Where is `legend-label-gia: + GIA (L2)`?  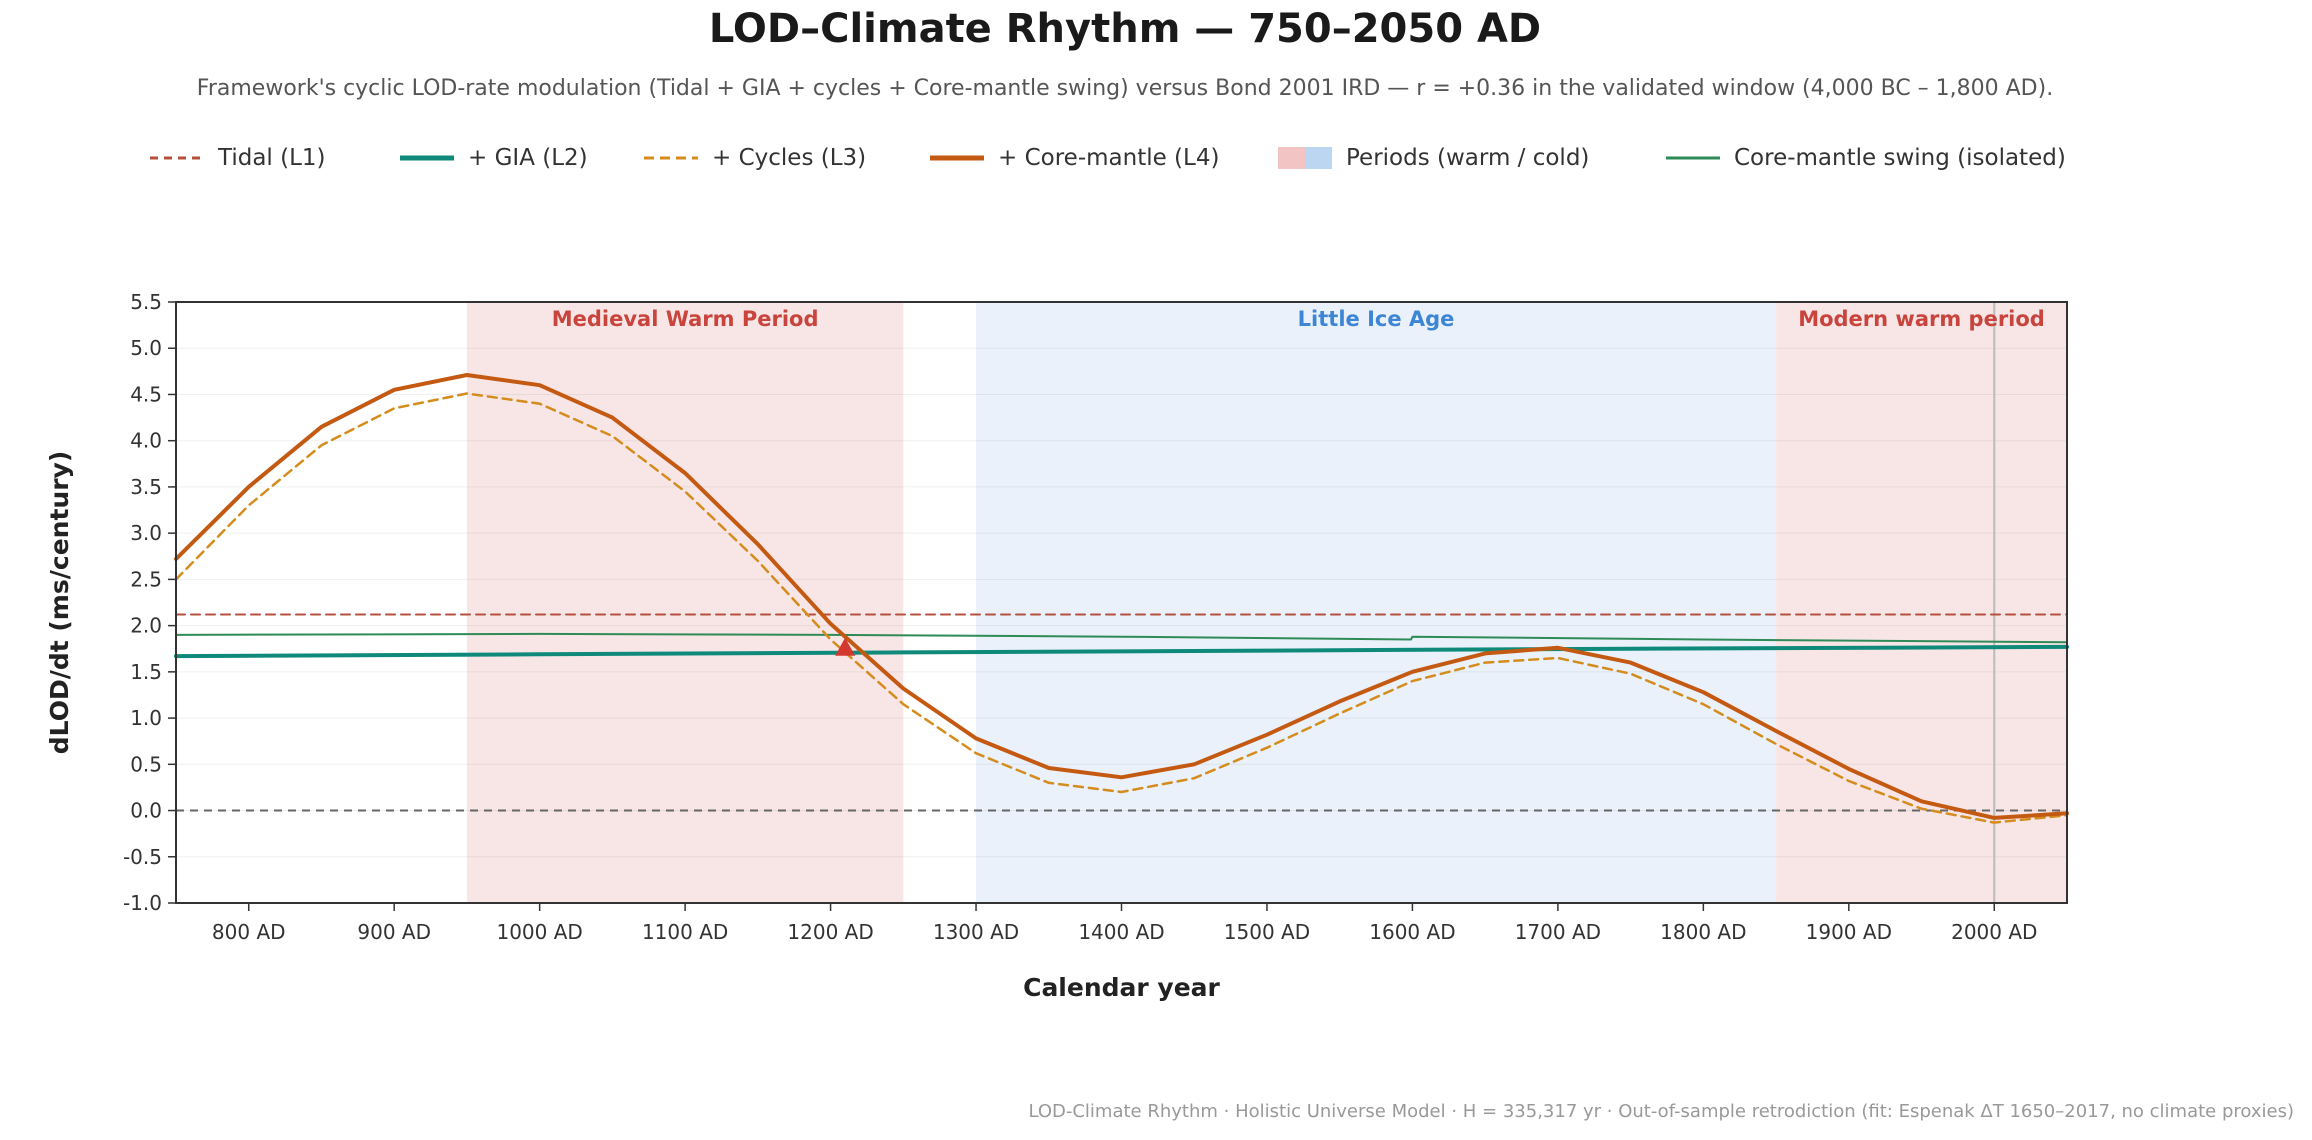
legend-label-gia: + GIA (L2) is located at coordinates (528, 158).